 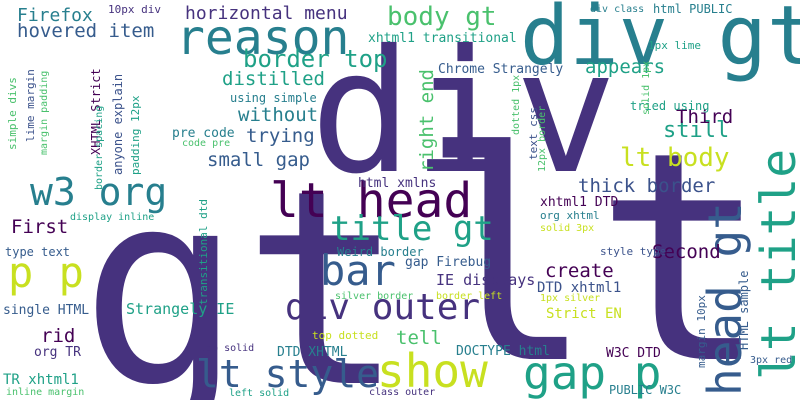 What do you see at coordinates (486, 280) in the screenshot?
I see `word-ie-displays: IE displays` at bounding box center [486, 280].